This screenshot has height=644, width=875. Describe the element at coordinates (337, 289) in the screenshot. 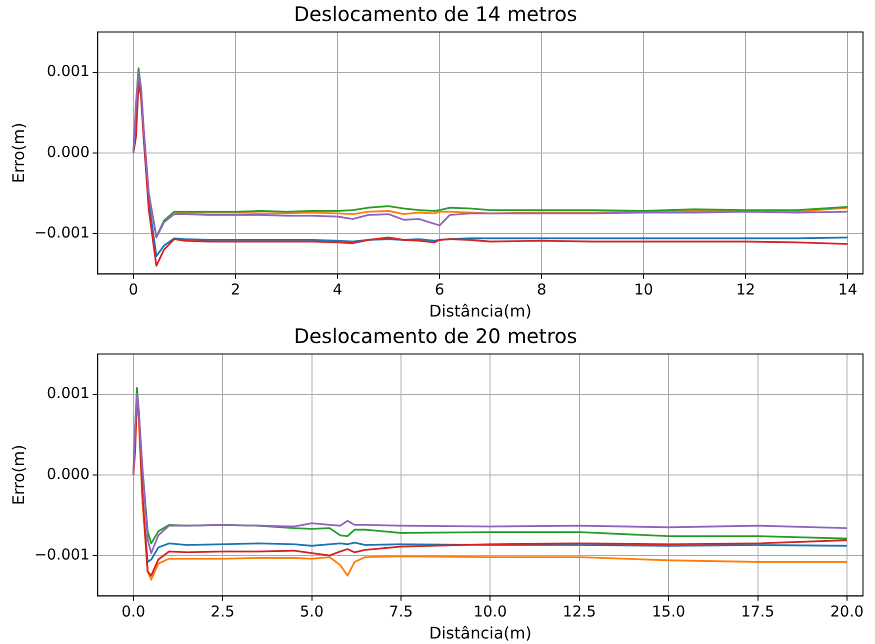

I see `x-tick-label: 4` at that location.